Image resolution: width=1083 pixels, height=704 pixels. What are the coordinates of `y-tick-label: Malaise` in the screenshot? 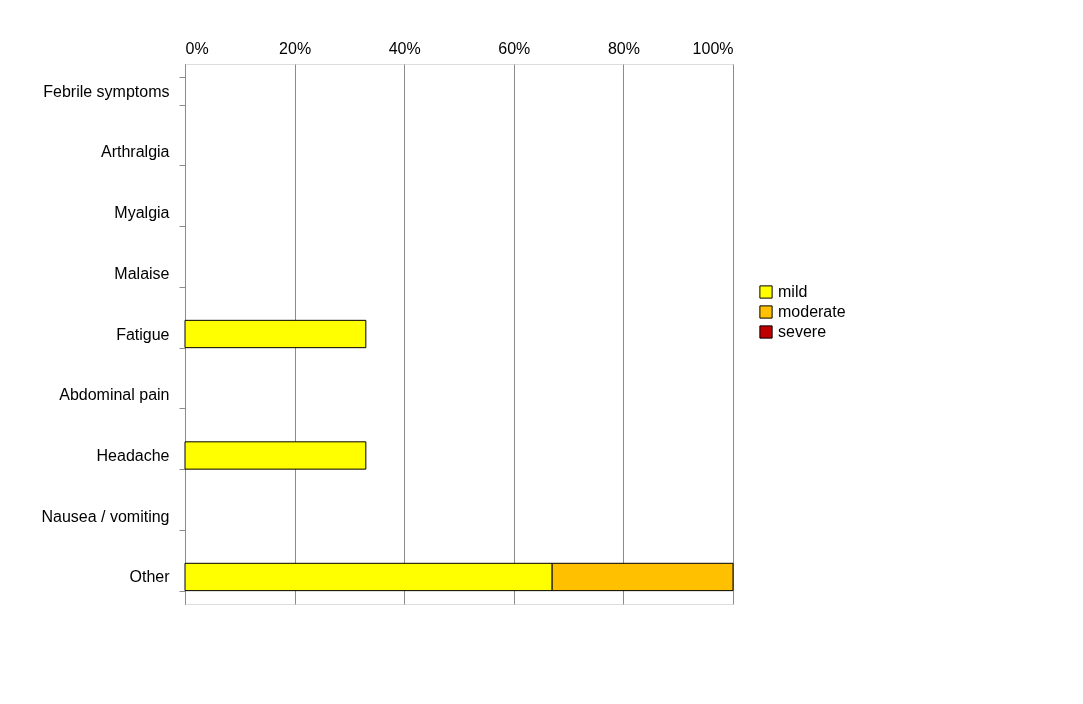 It's located at (142, 273).